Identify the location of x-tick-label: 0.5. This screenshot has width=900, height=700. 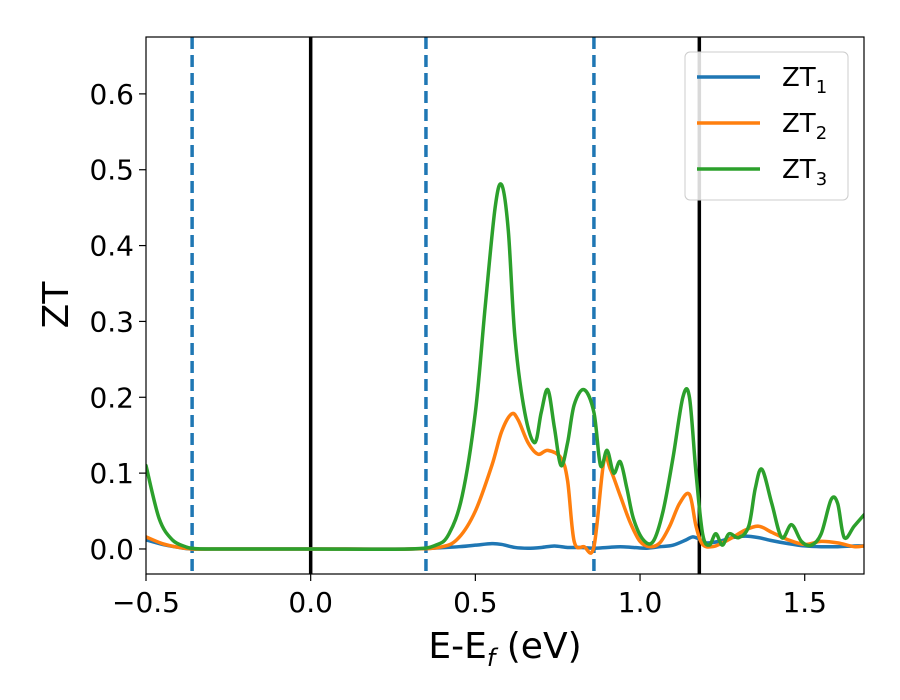
(475, 602).